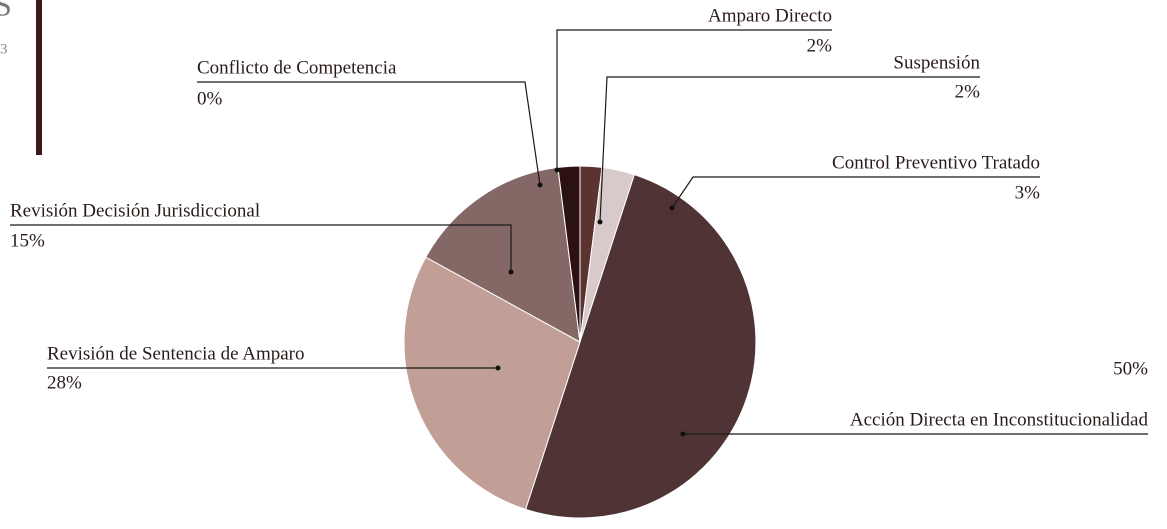 Image resolution: width=1167 pixels, height=529 pixels. What do you see at coordinates (4, 49) in the screenshot?
I see `header-fragment: 3` at bounding box center [4, 49].